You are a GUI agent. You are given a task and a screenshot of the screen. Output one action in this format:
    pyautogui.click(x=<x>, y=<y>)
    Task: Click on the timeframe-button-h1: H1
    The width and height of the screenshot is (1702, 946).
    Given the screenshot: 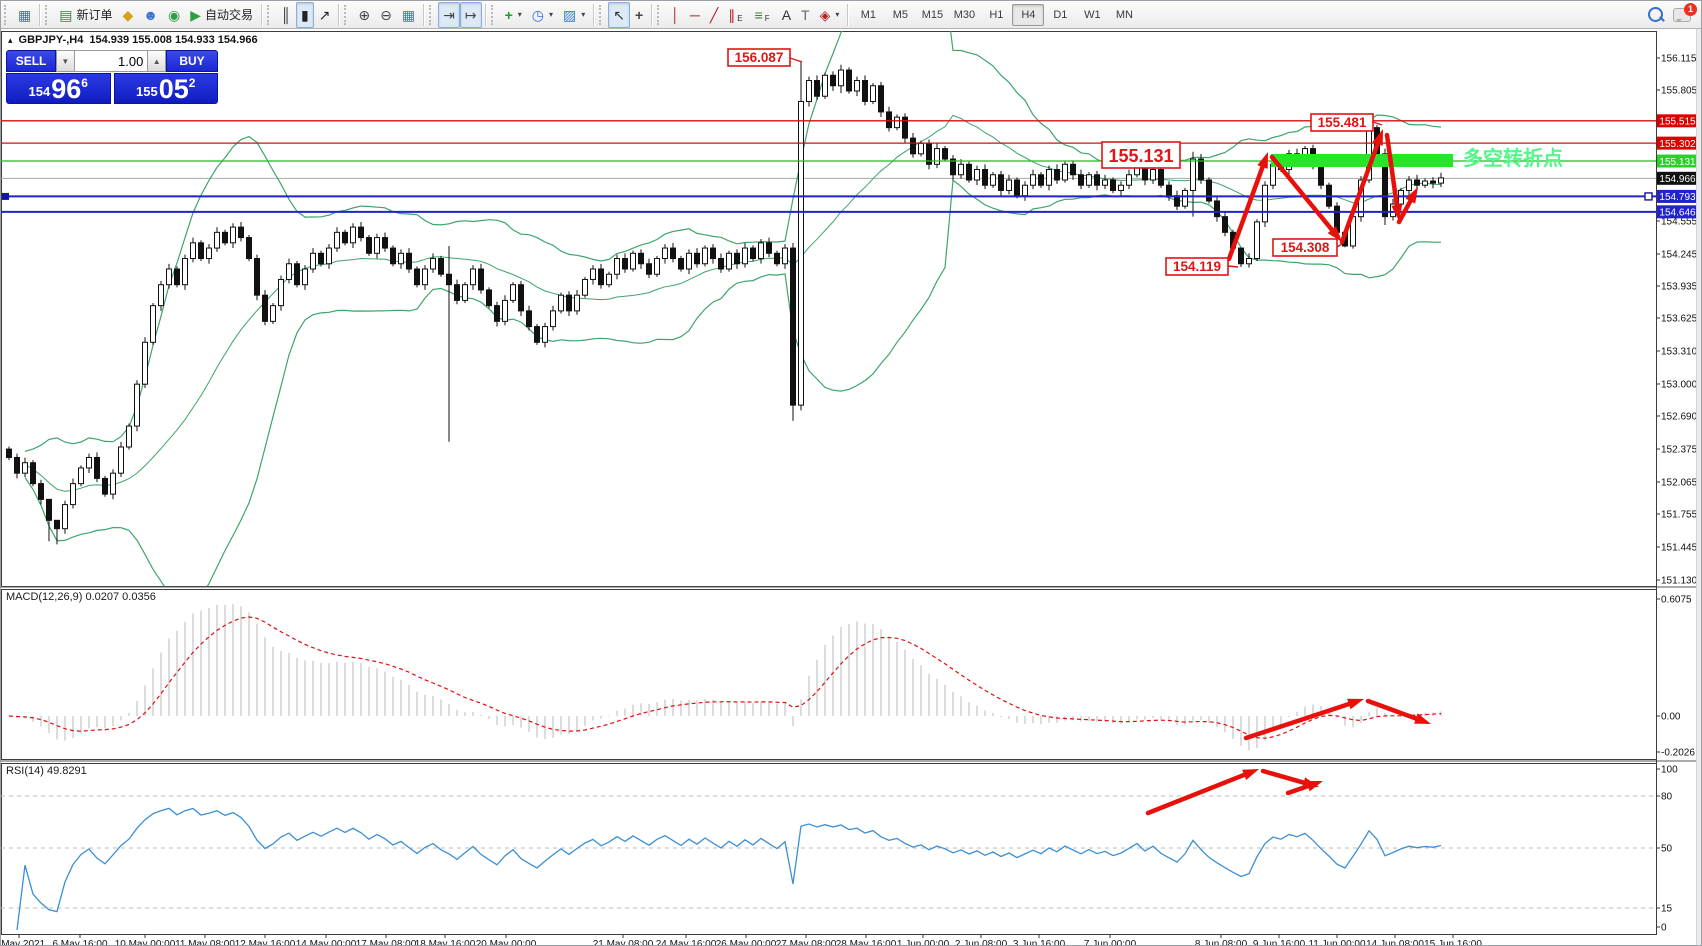 What is the action you would take?
    pyautogui.click(x=996, y=14)
    